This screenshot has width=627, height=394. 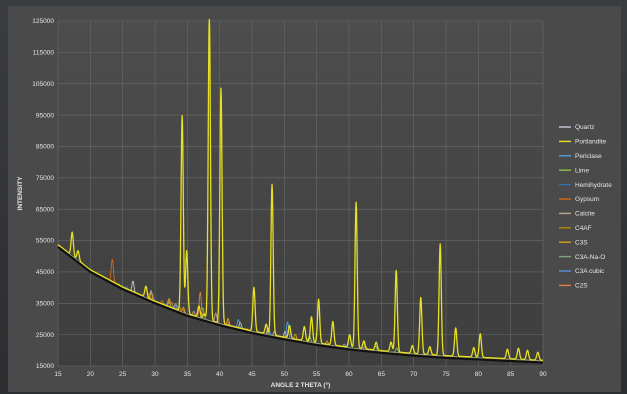 I want to click on y-tick-label: 105000, so click(x=43, y=84).